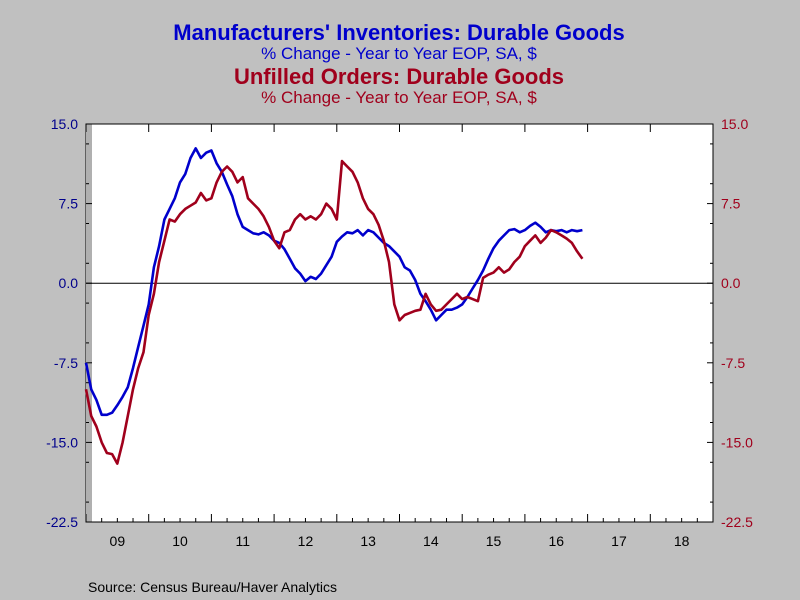  What do you see at coordinates (64, 124) in the screenshot?
I see `left-y-tick-label: 15.0` at bounding box center [64, 124].